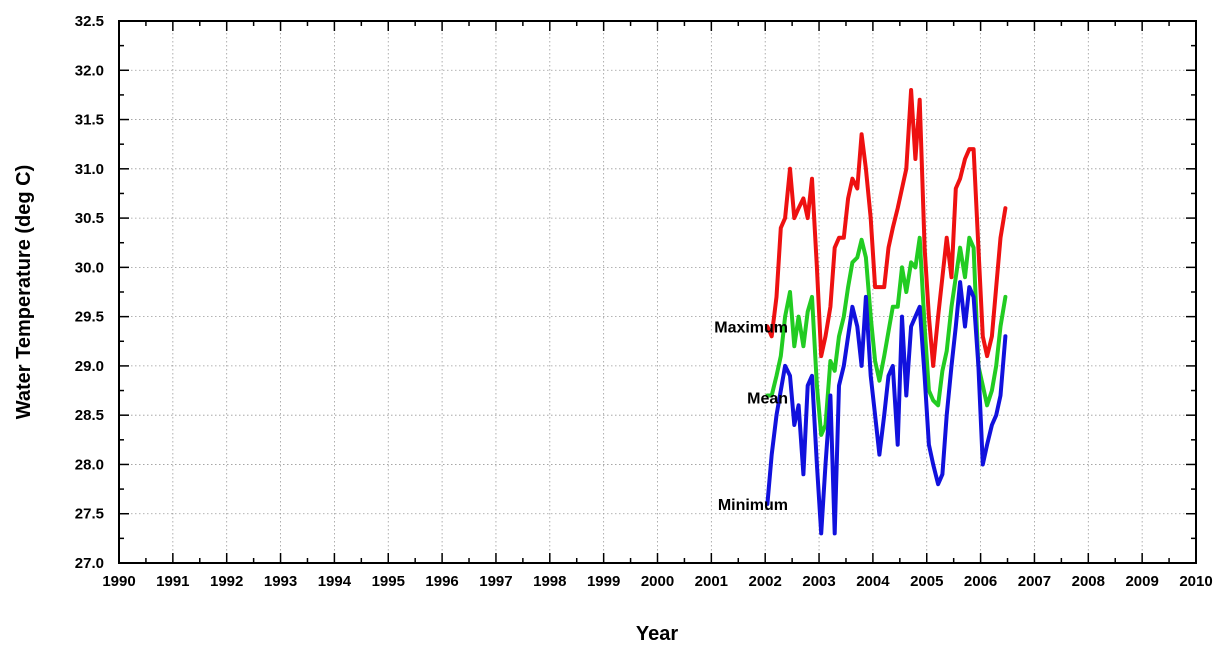  Describe the element at coordinates (280, 581) in the screenshot. I see `x-tick-label: 1993` at that location.